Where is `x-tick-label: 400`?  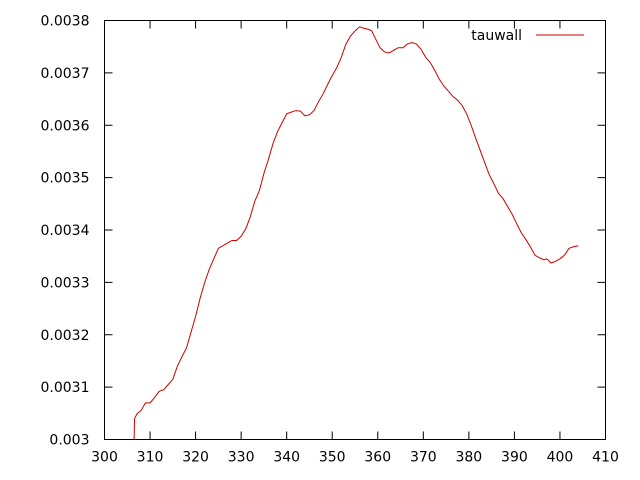
x-tick-label: 400 is located at coordinates (560, 458).